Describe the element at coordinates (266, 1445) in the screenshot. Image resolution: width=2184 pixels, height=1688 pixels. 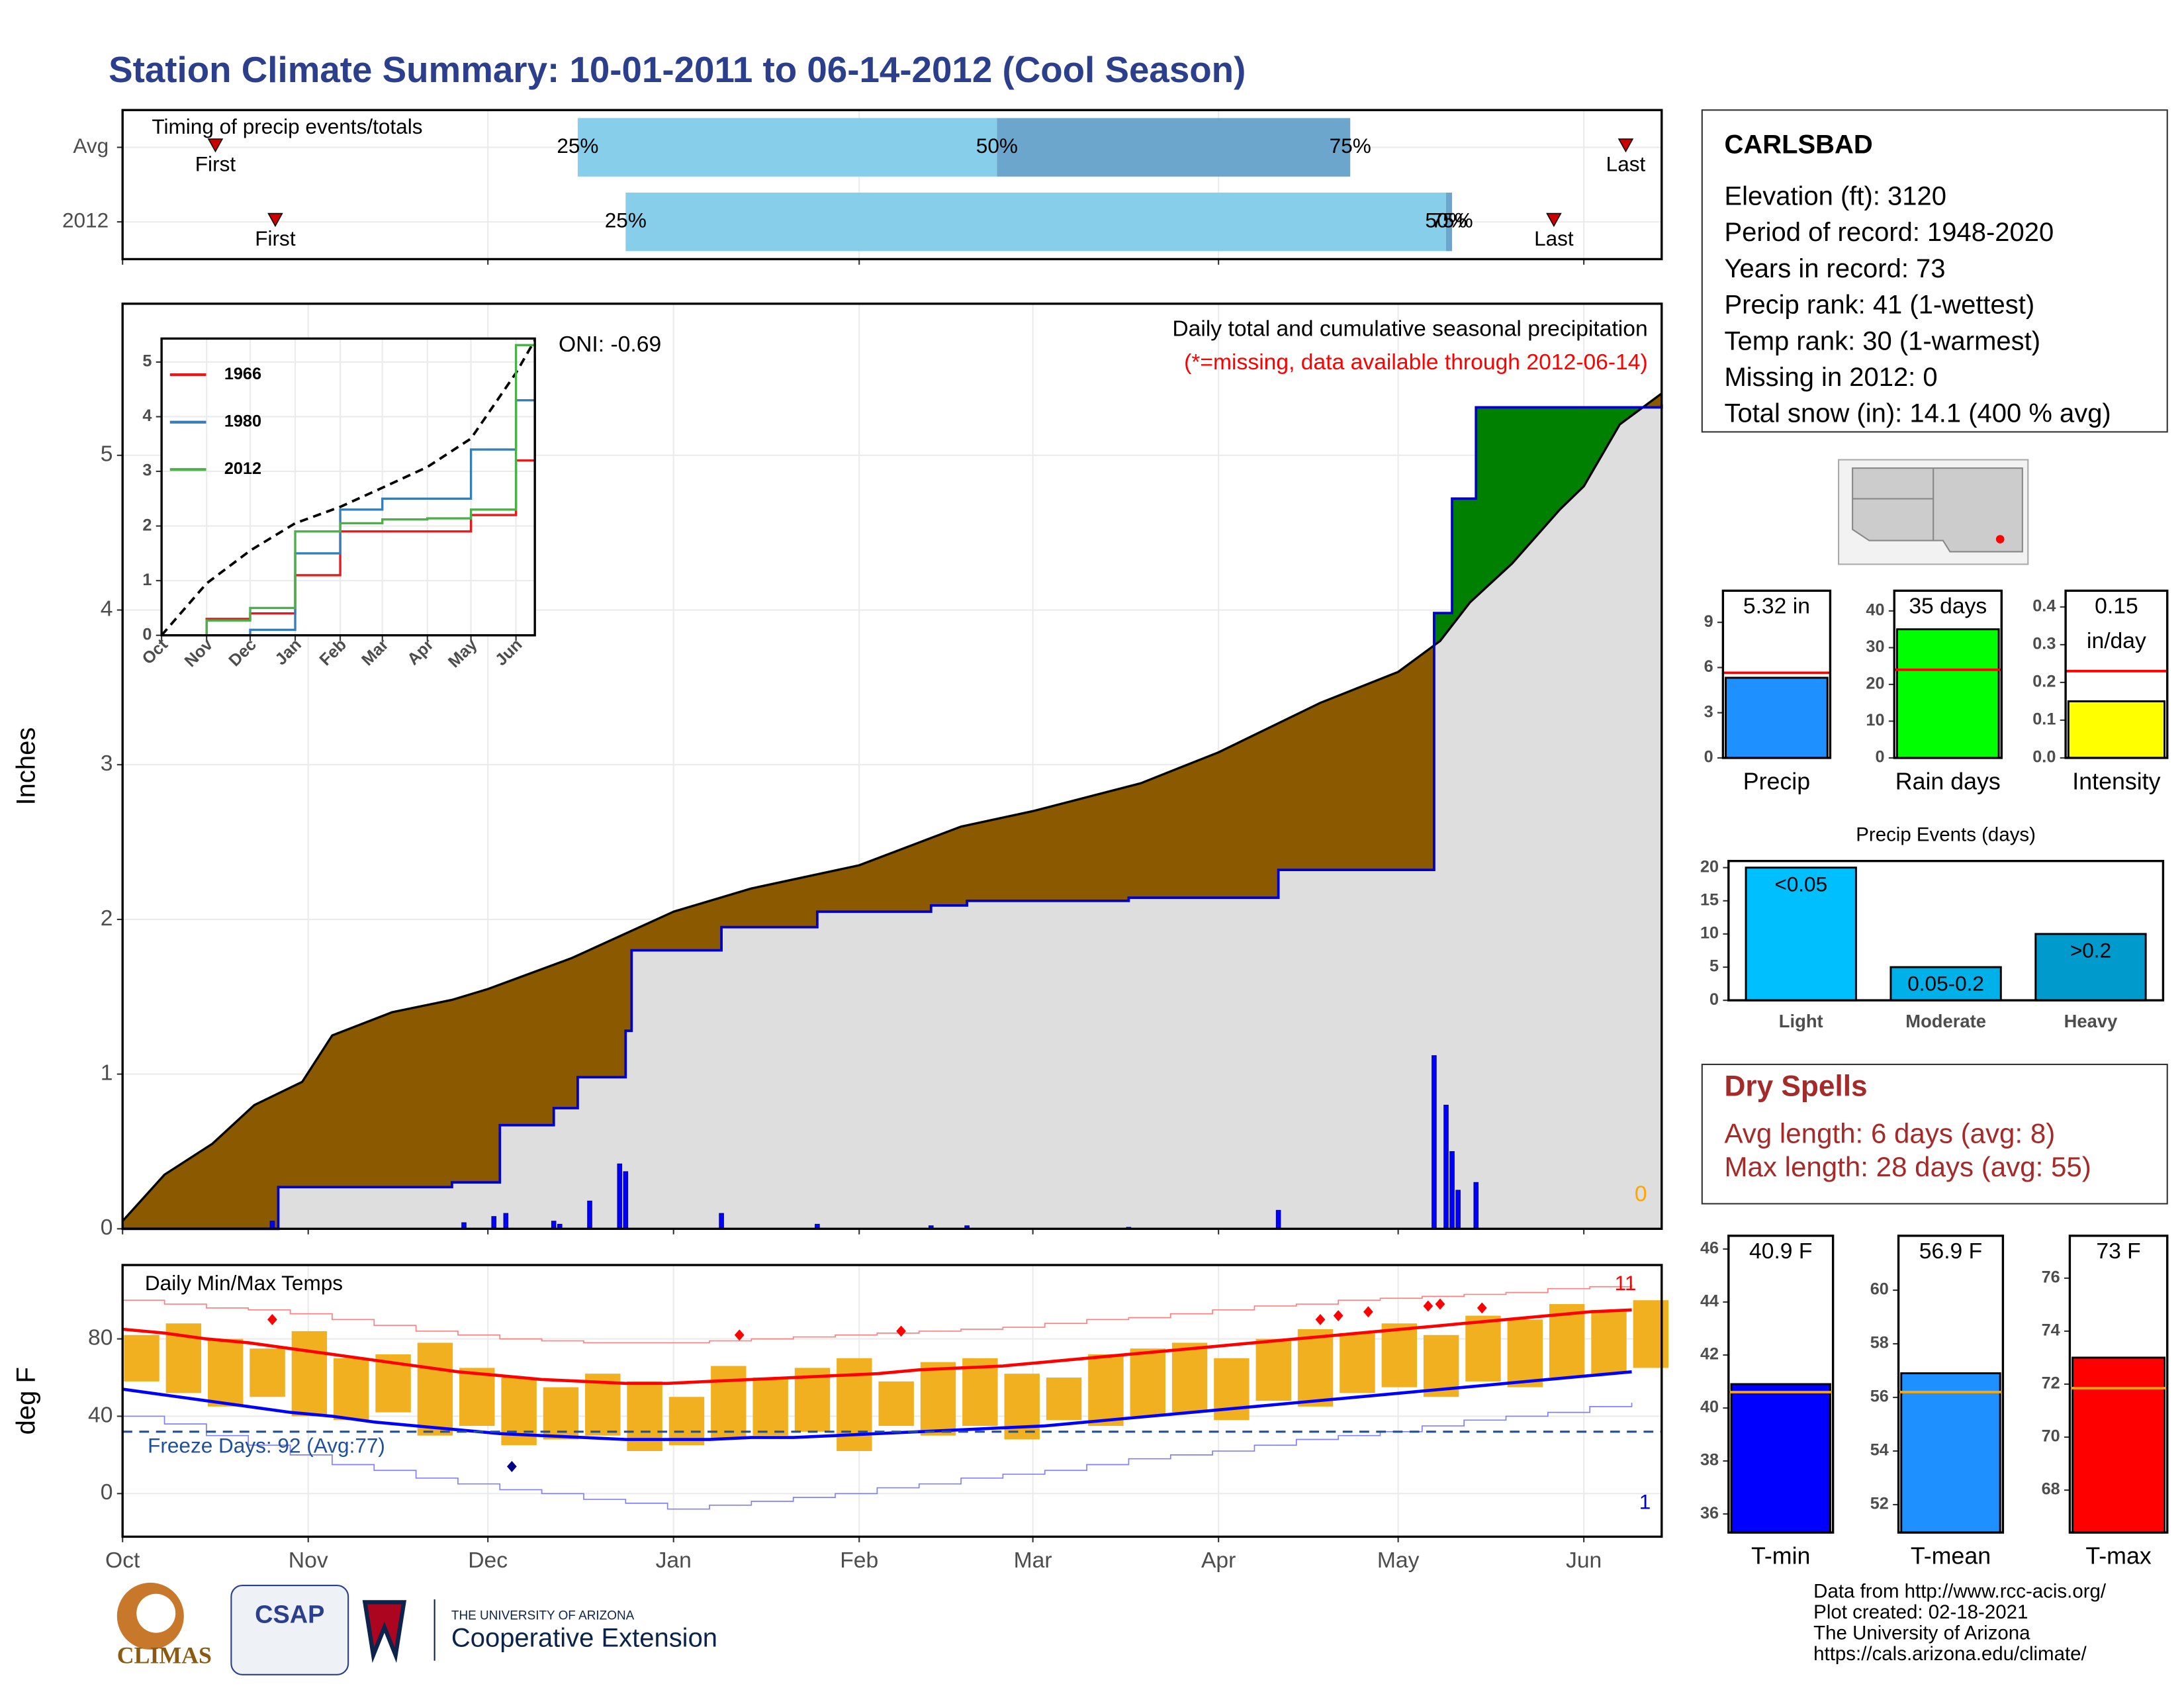
I see `freeze-label: Freeze Days: 92 (Avg:77)` at that location.